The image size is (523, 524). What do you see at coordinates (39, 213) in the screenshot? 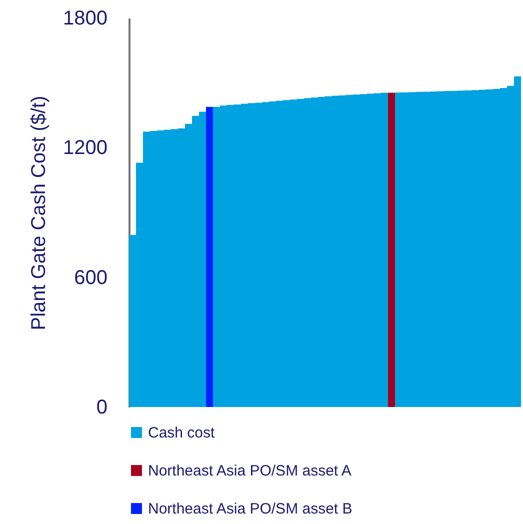
I see `y-axis-title: Plant Gate Cash Cost ($/t)` at bounding box center [39, 213].